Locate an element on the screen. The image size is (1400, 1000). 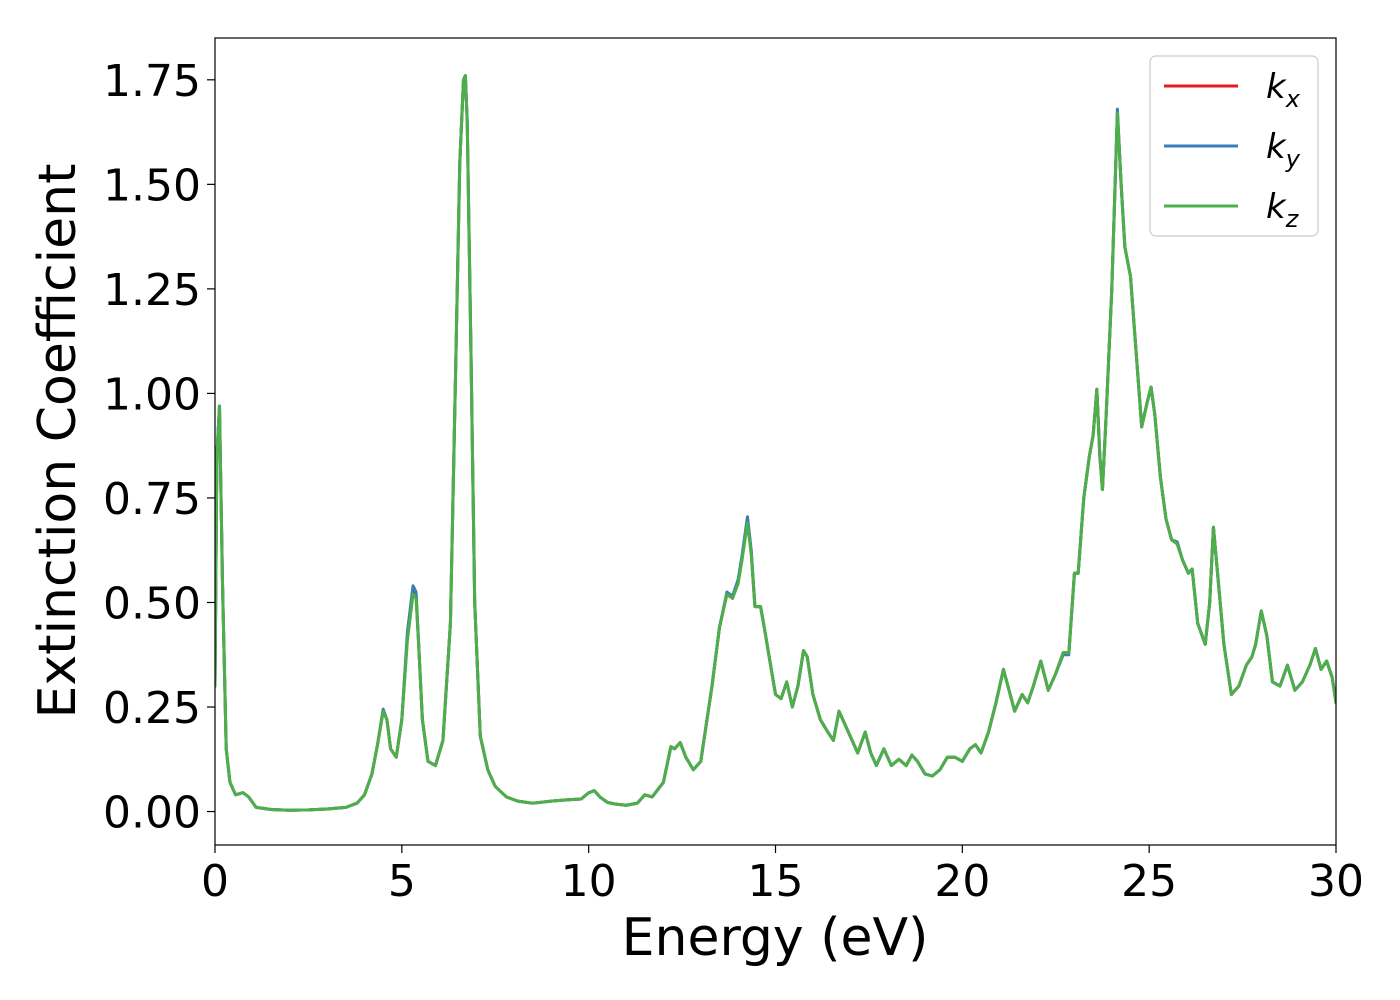
x-tick-label: 25 is located at coordinates (1149, 881).